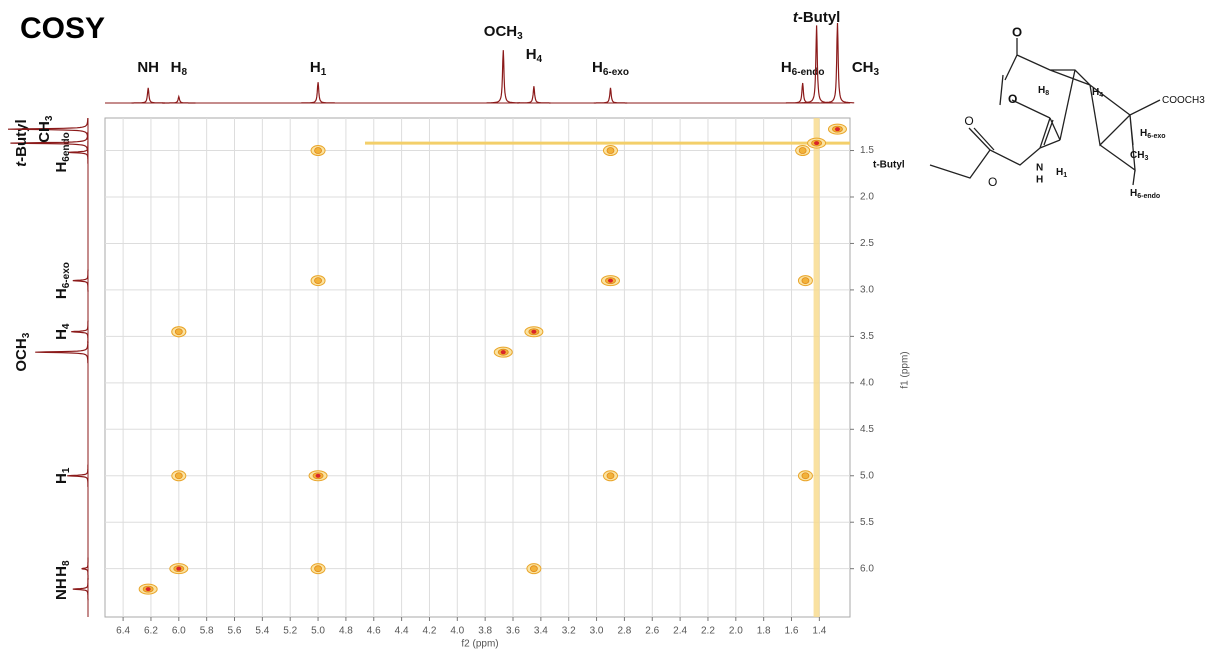  What do you see at coordinates (1139, 156) in the screenshot?
I see `atom-label: CH3` at bounding box center [1139, 156].